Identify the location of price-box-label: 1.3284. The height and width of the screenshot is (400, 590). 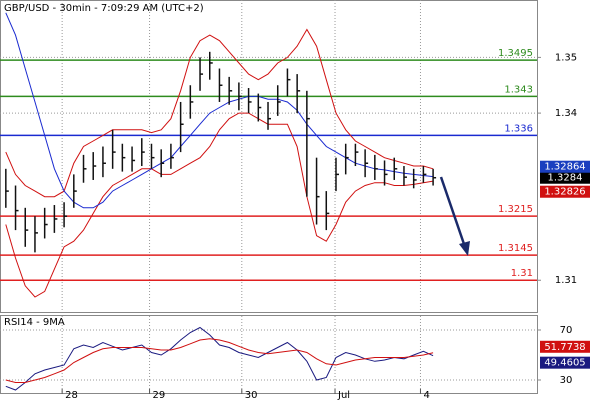
(565, 178).